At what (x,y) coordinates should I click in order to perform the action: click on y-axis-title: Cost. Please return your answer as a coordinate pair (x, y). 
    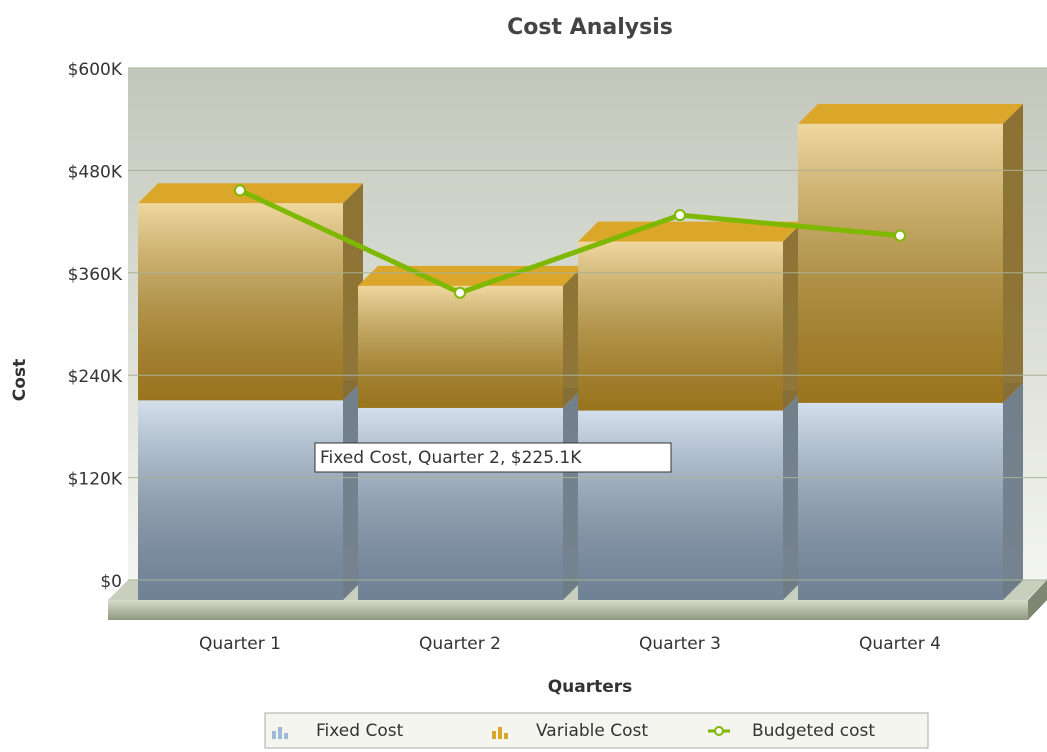
    Looking at the image, I should click on (20, 380).